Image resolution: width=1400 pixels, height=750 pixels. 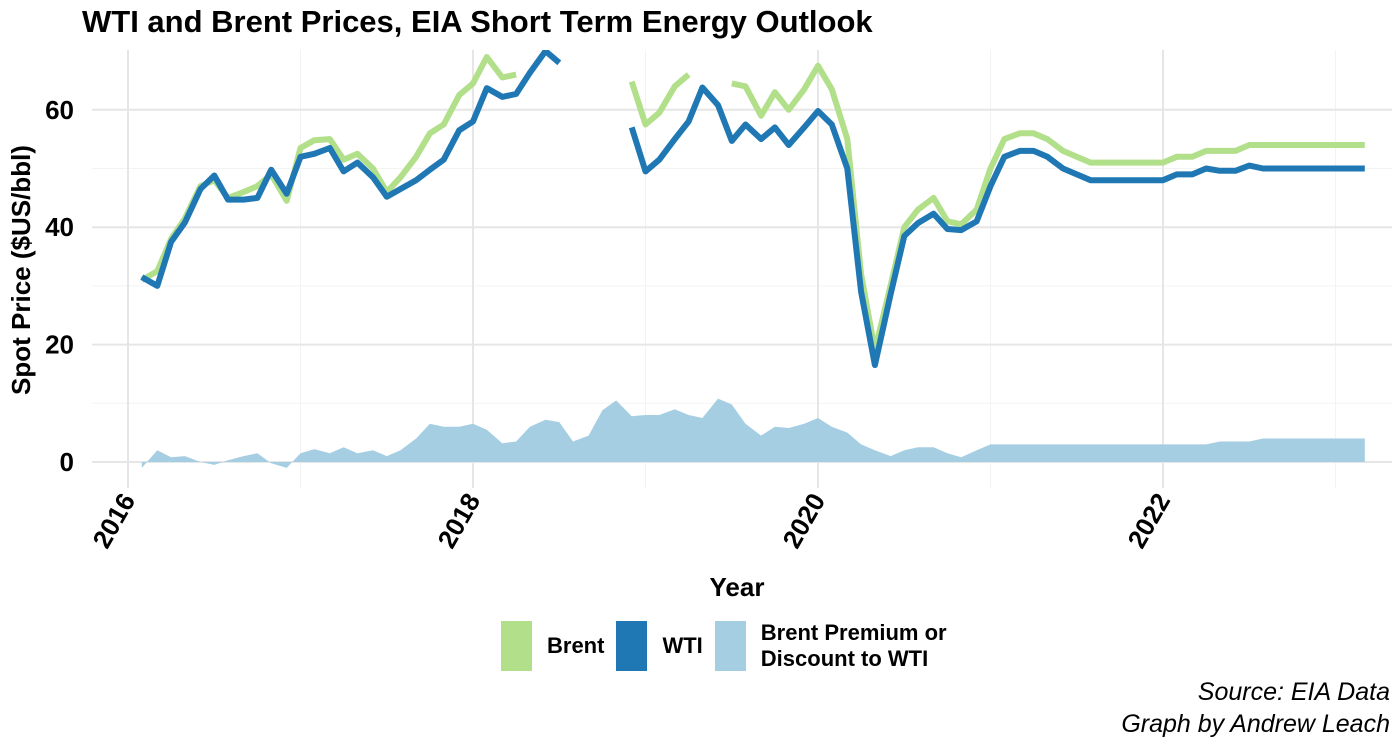 I want to click on x-tick-label: 2022, so click(x=1148, y=520).